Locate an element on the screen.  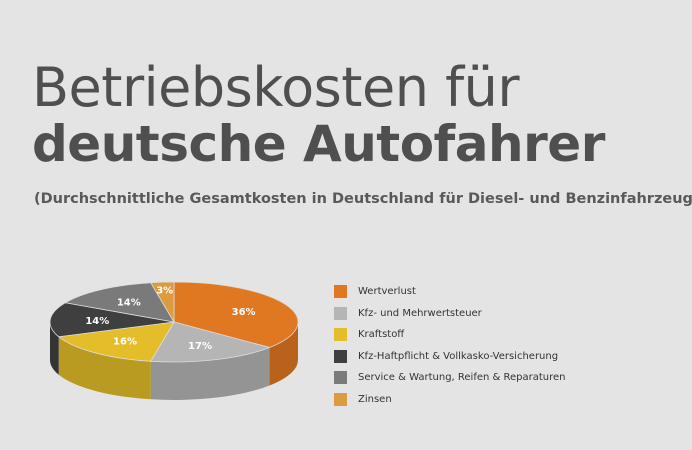
data-label-kfz-und-mehrwertsteuer: 17% is located at coordinates (200, 346).